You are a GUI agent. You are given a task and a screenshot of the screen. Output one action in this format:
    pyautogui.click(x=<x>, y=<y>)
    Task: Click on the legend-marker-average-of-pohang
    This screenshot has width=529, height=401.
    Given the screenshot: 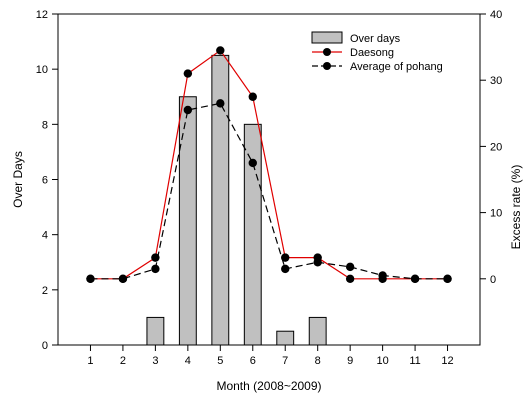 What is the action you would take?
    pyautogui.click(x=327, y=66)
    